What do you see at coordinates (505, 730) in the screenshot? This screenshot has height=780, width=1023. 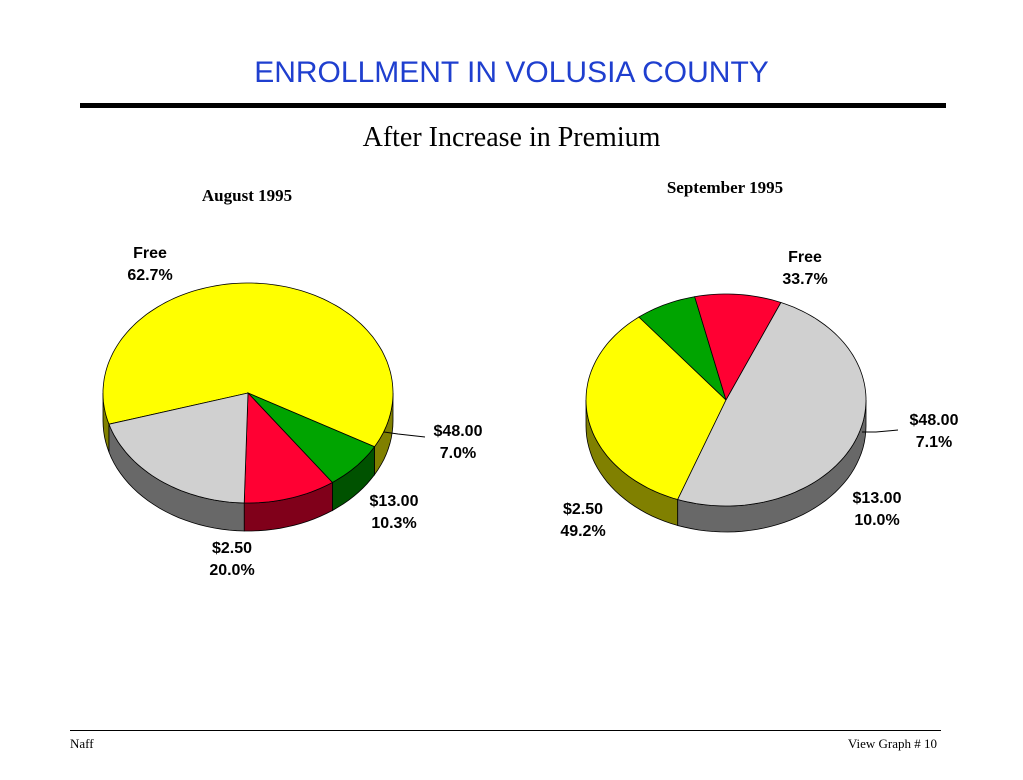 I see `footer-divider` at bounding box center [505, 730].